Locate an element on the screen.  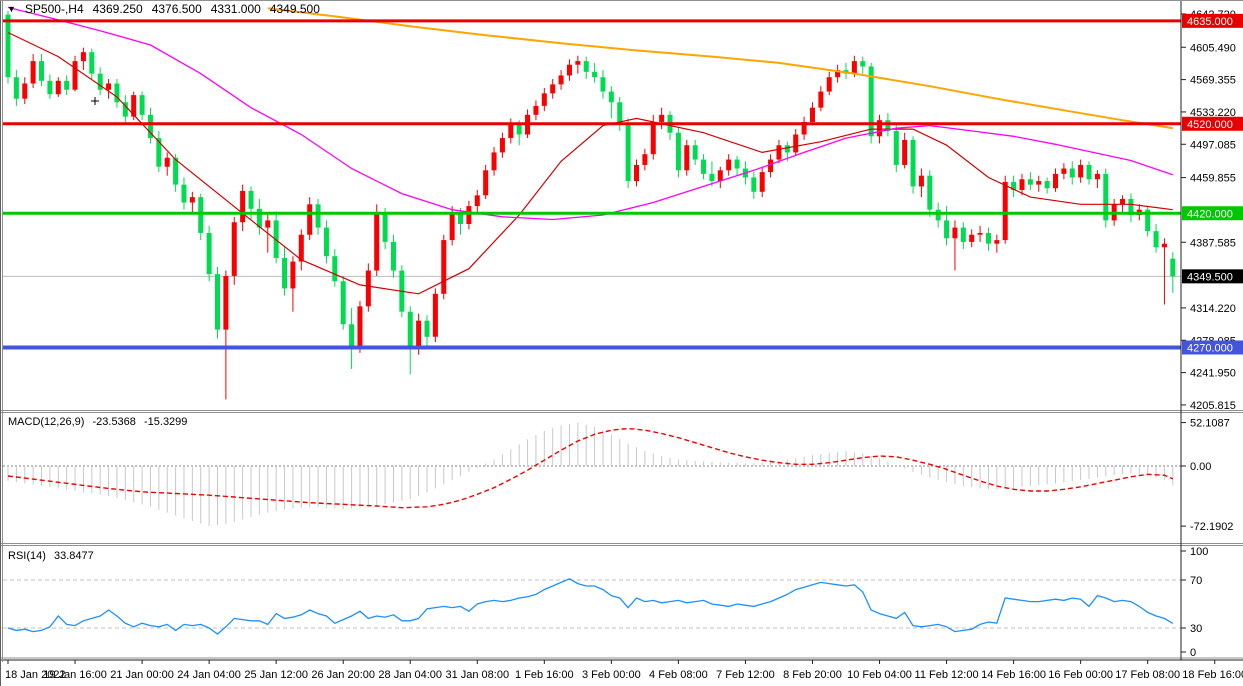
macd-tick-label: 52.1087 is located at coordinates (1210, 424).